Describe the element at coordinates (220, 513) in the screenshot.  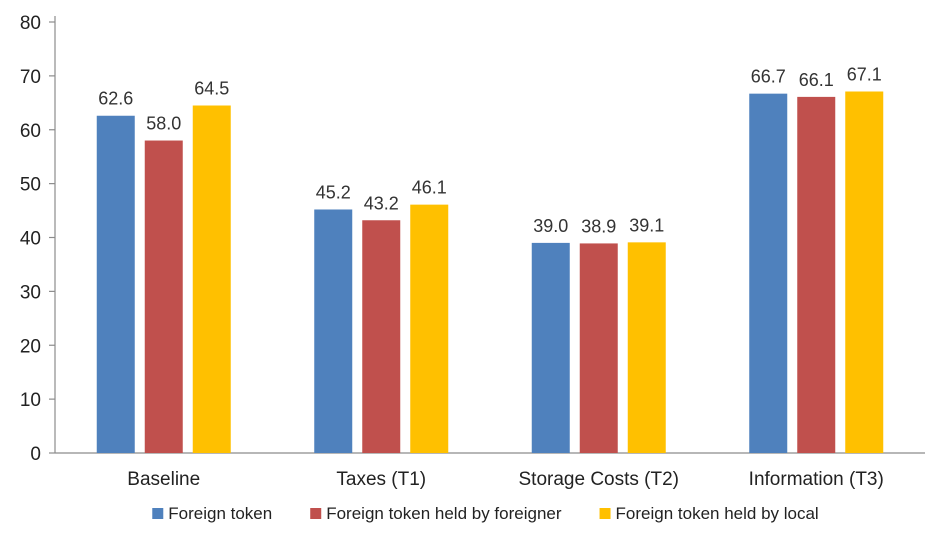
I see `legend-label: Foreign token` at that location.